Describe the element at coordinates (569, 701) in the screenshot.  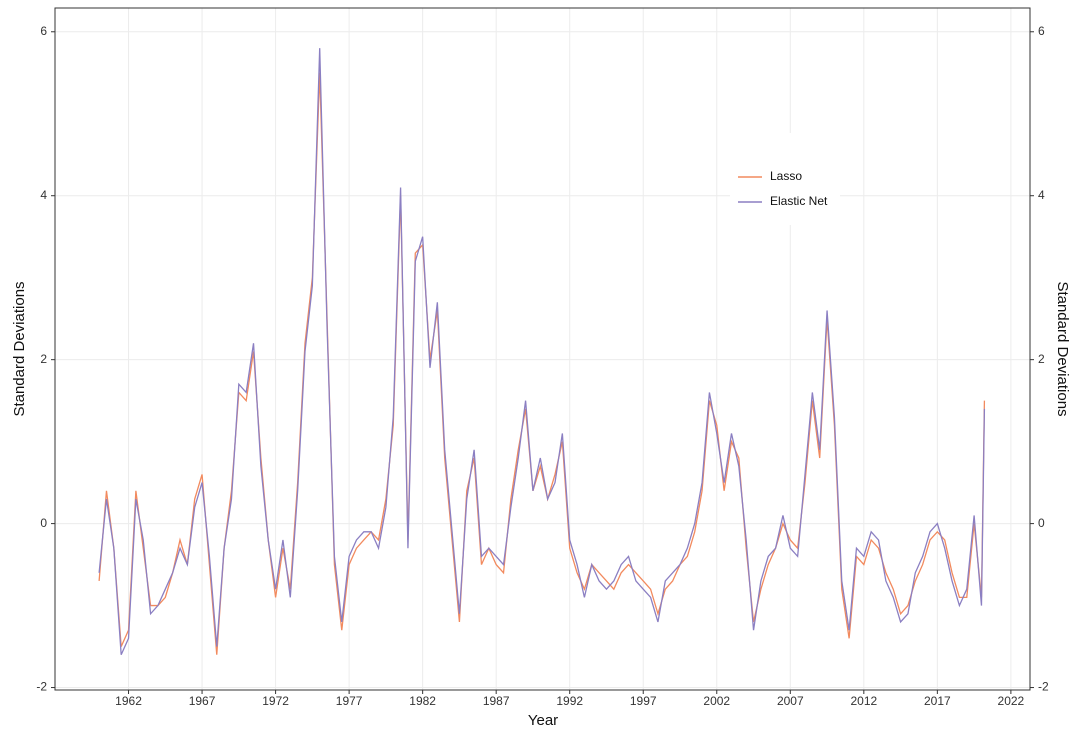
I see `x-tick-label: 1992` at that location.